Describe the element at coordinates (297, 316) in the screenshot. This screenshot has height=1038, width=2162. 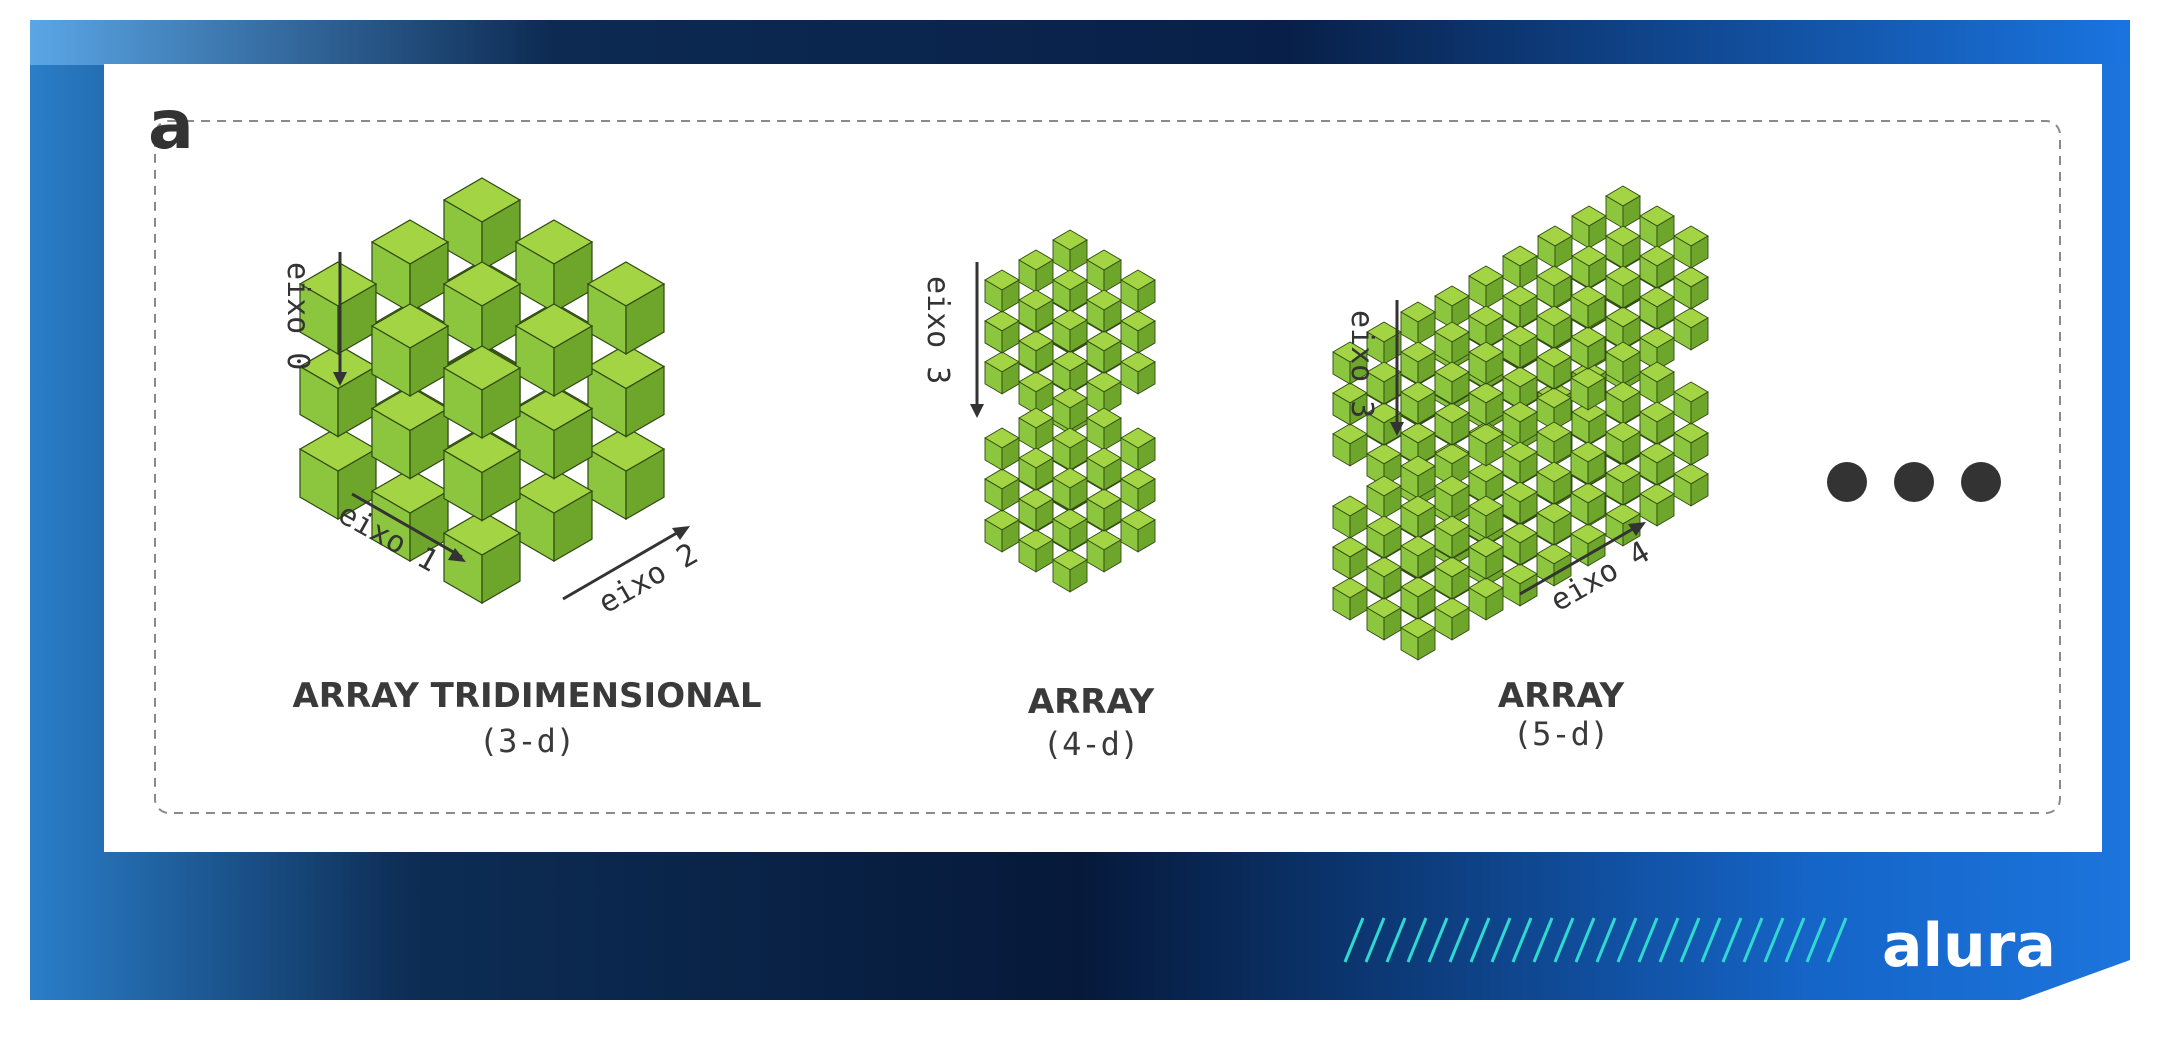
I see `axis-0-label: eixo 0` at that location.